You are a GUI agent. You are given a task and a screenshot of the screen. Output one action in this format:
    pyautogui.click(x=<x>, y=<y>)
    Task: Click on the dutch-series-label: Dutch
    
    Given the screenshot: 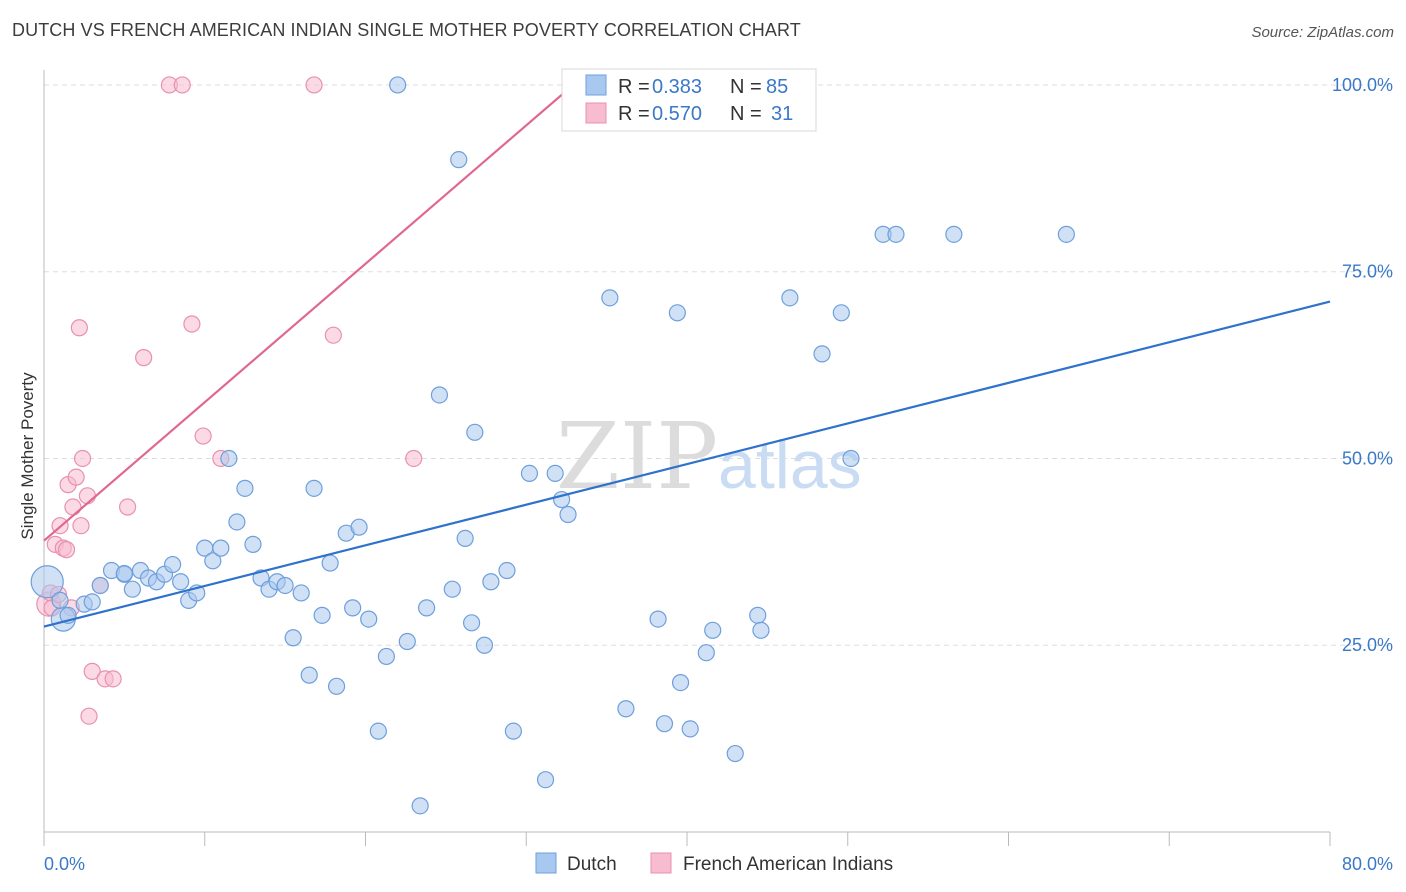 What is the action you would take?
    pyautogui.click(x=592, y=864)
    